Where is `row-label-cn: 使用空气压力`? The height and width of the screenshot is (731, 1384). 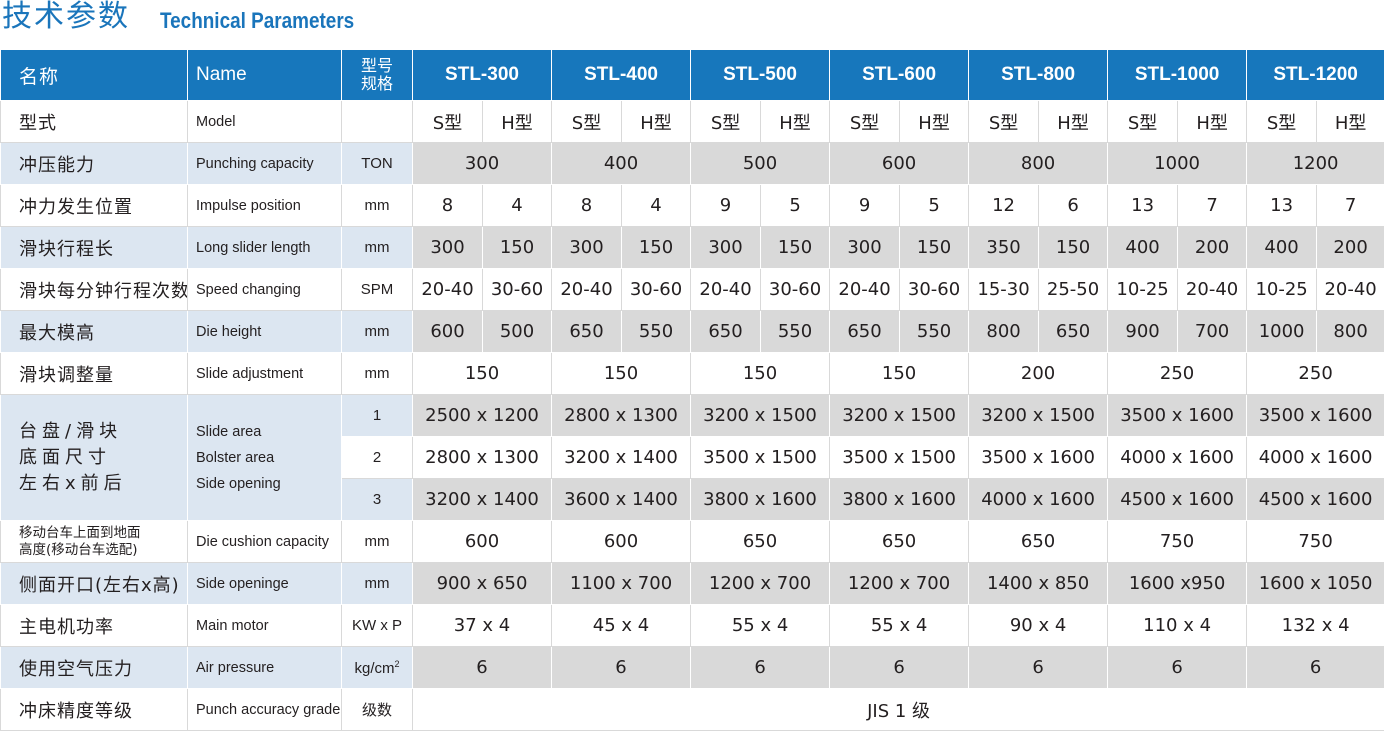
row-label-cn: 使用空气压力 is located at coordinates (94, 668).